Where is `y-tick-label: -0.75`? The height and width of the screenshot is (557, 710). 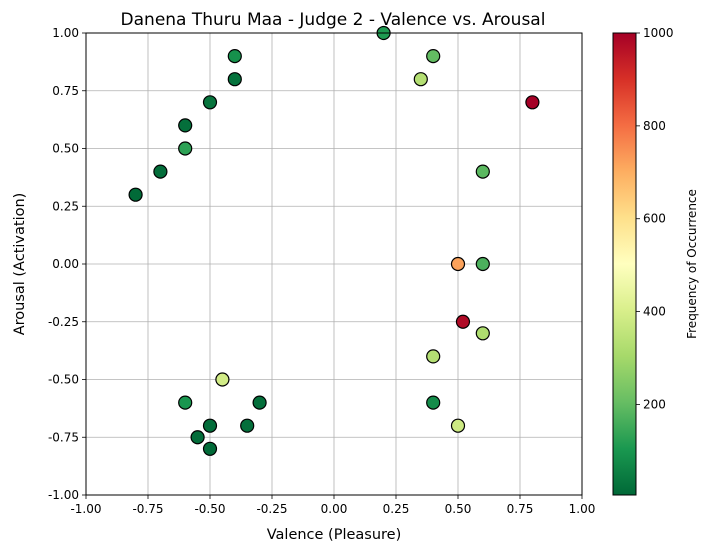
y-tick-label: -0.75 is located at coordinates (63, 437).